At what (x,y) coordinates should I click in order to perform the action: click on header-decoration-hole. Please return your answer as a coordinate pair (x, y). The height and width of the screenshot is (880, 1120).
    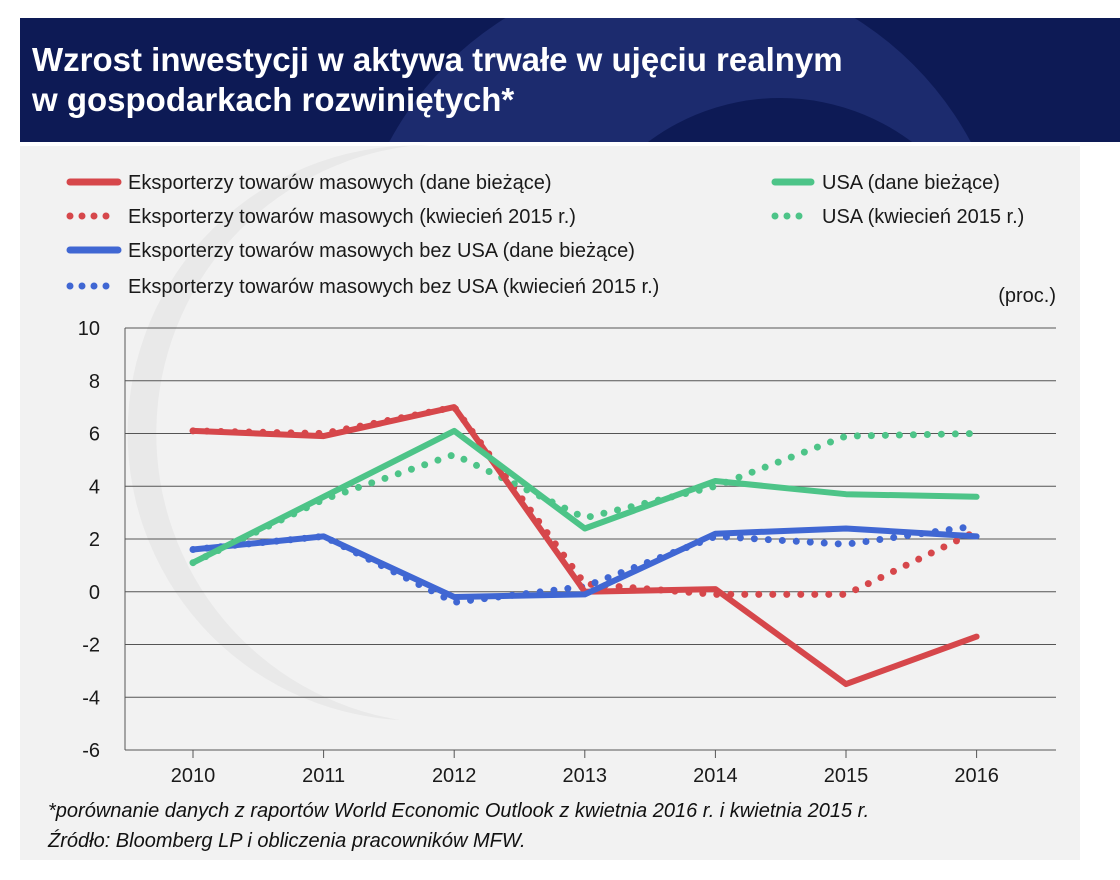
    Looking at the image, I should click on (780, 120).